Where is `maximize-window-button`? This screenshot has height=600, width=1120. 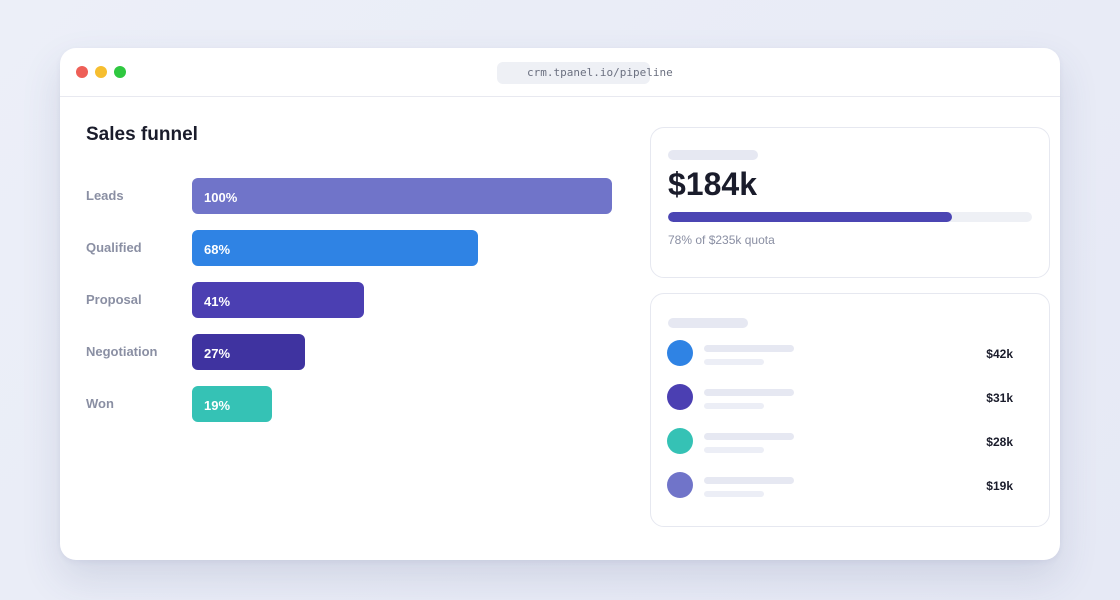 maximize-window-button is located at coordinates (120, 72).